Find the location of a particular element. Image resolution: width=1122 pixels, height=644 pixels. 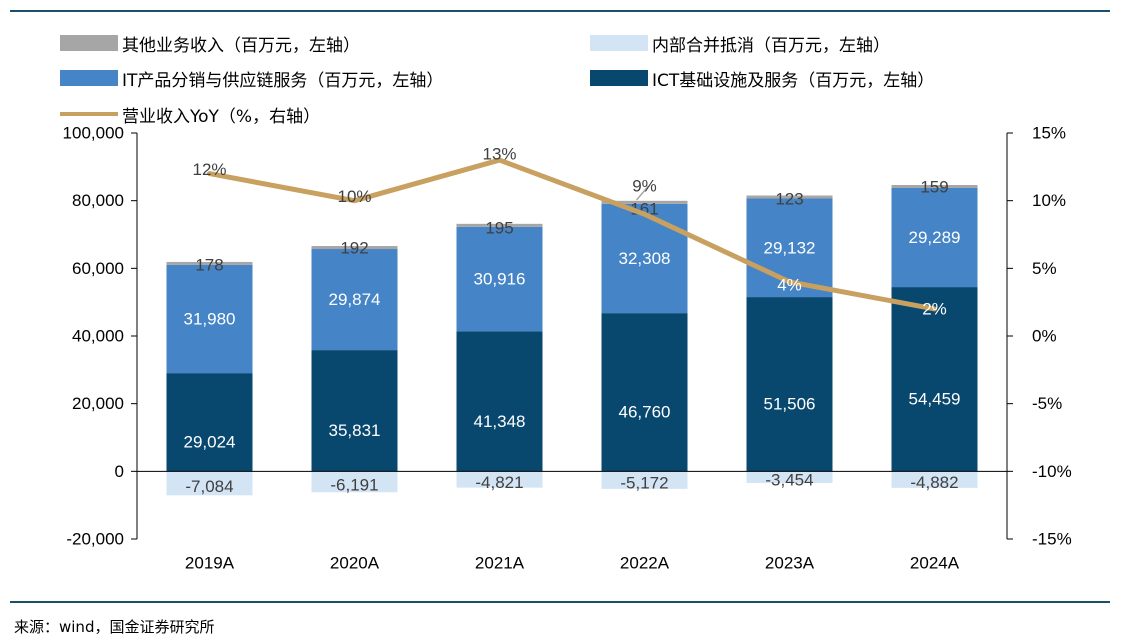

legend-label-elim: 内部合并抵消（百万元，左轴） is located at coordinates (771, 45).